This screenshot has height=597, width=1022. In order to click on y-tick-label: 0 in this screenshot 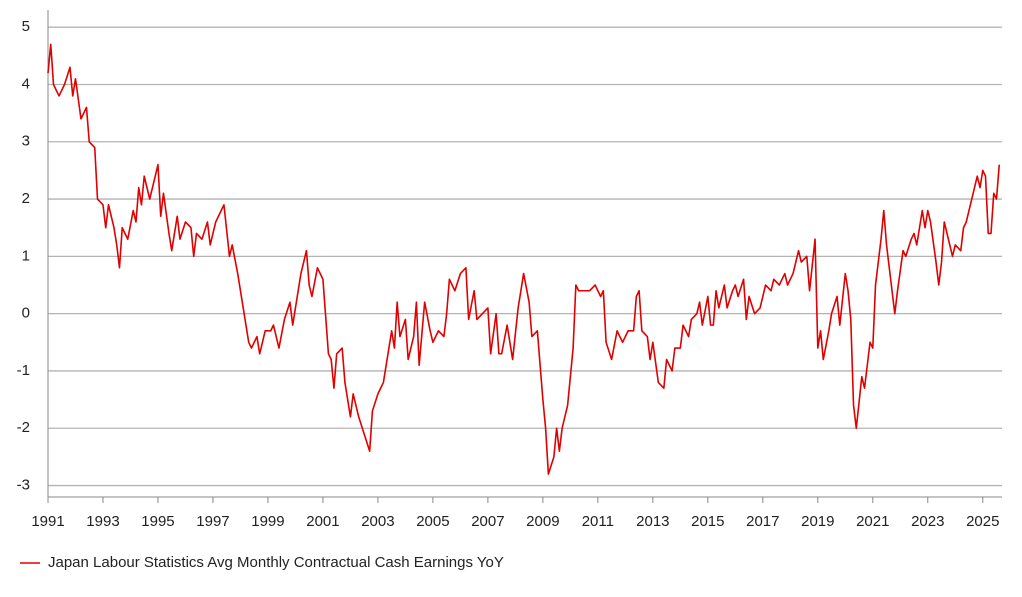, I will do `click(26, 313)`.